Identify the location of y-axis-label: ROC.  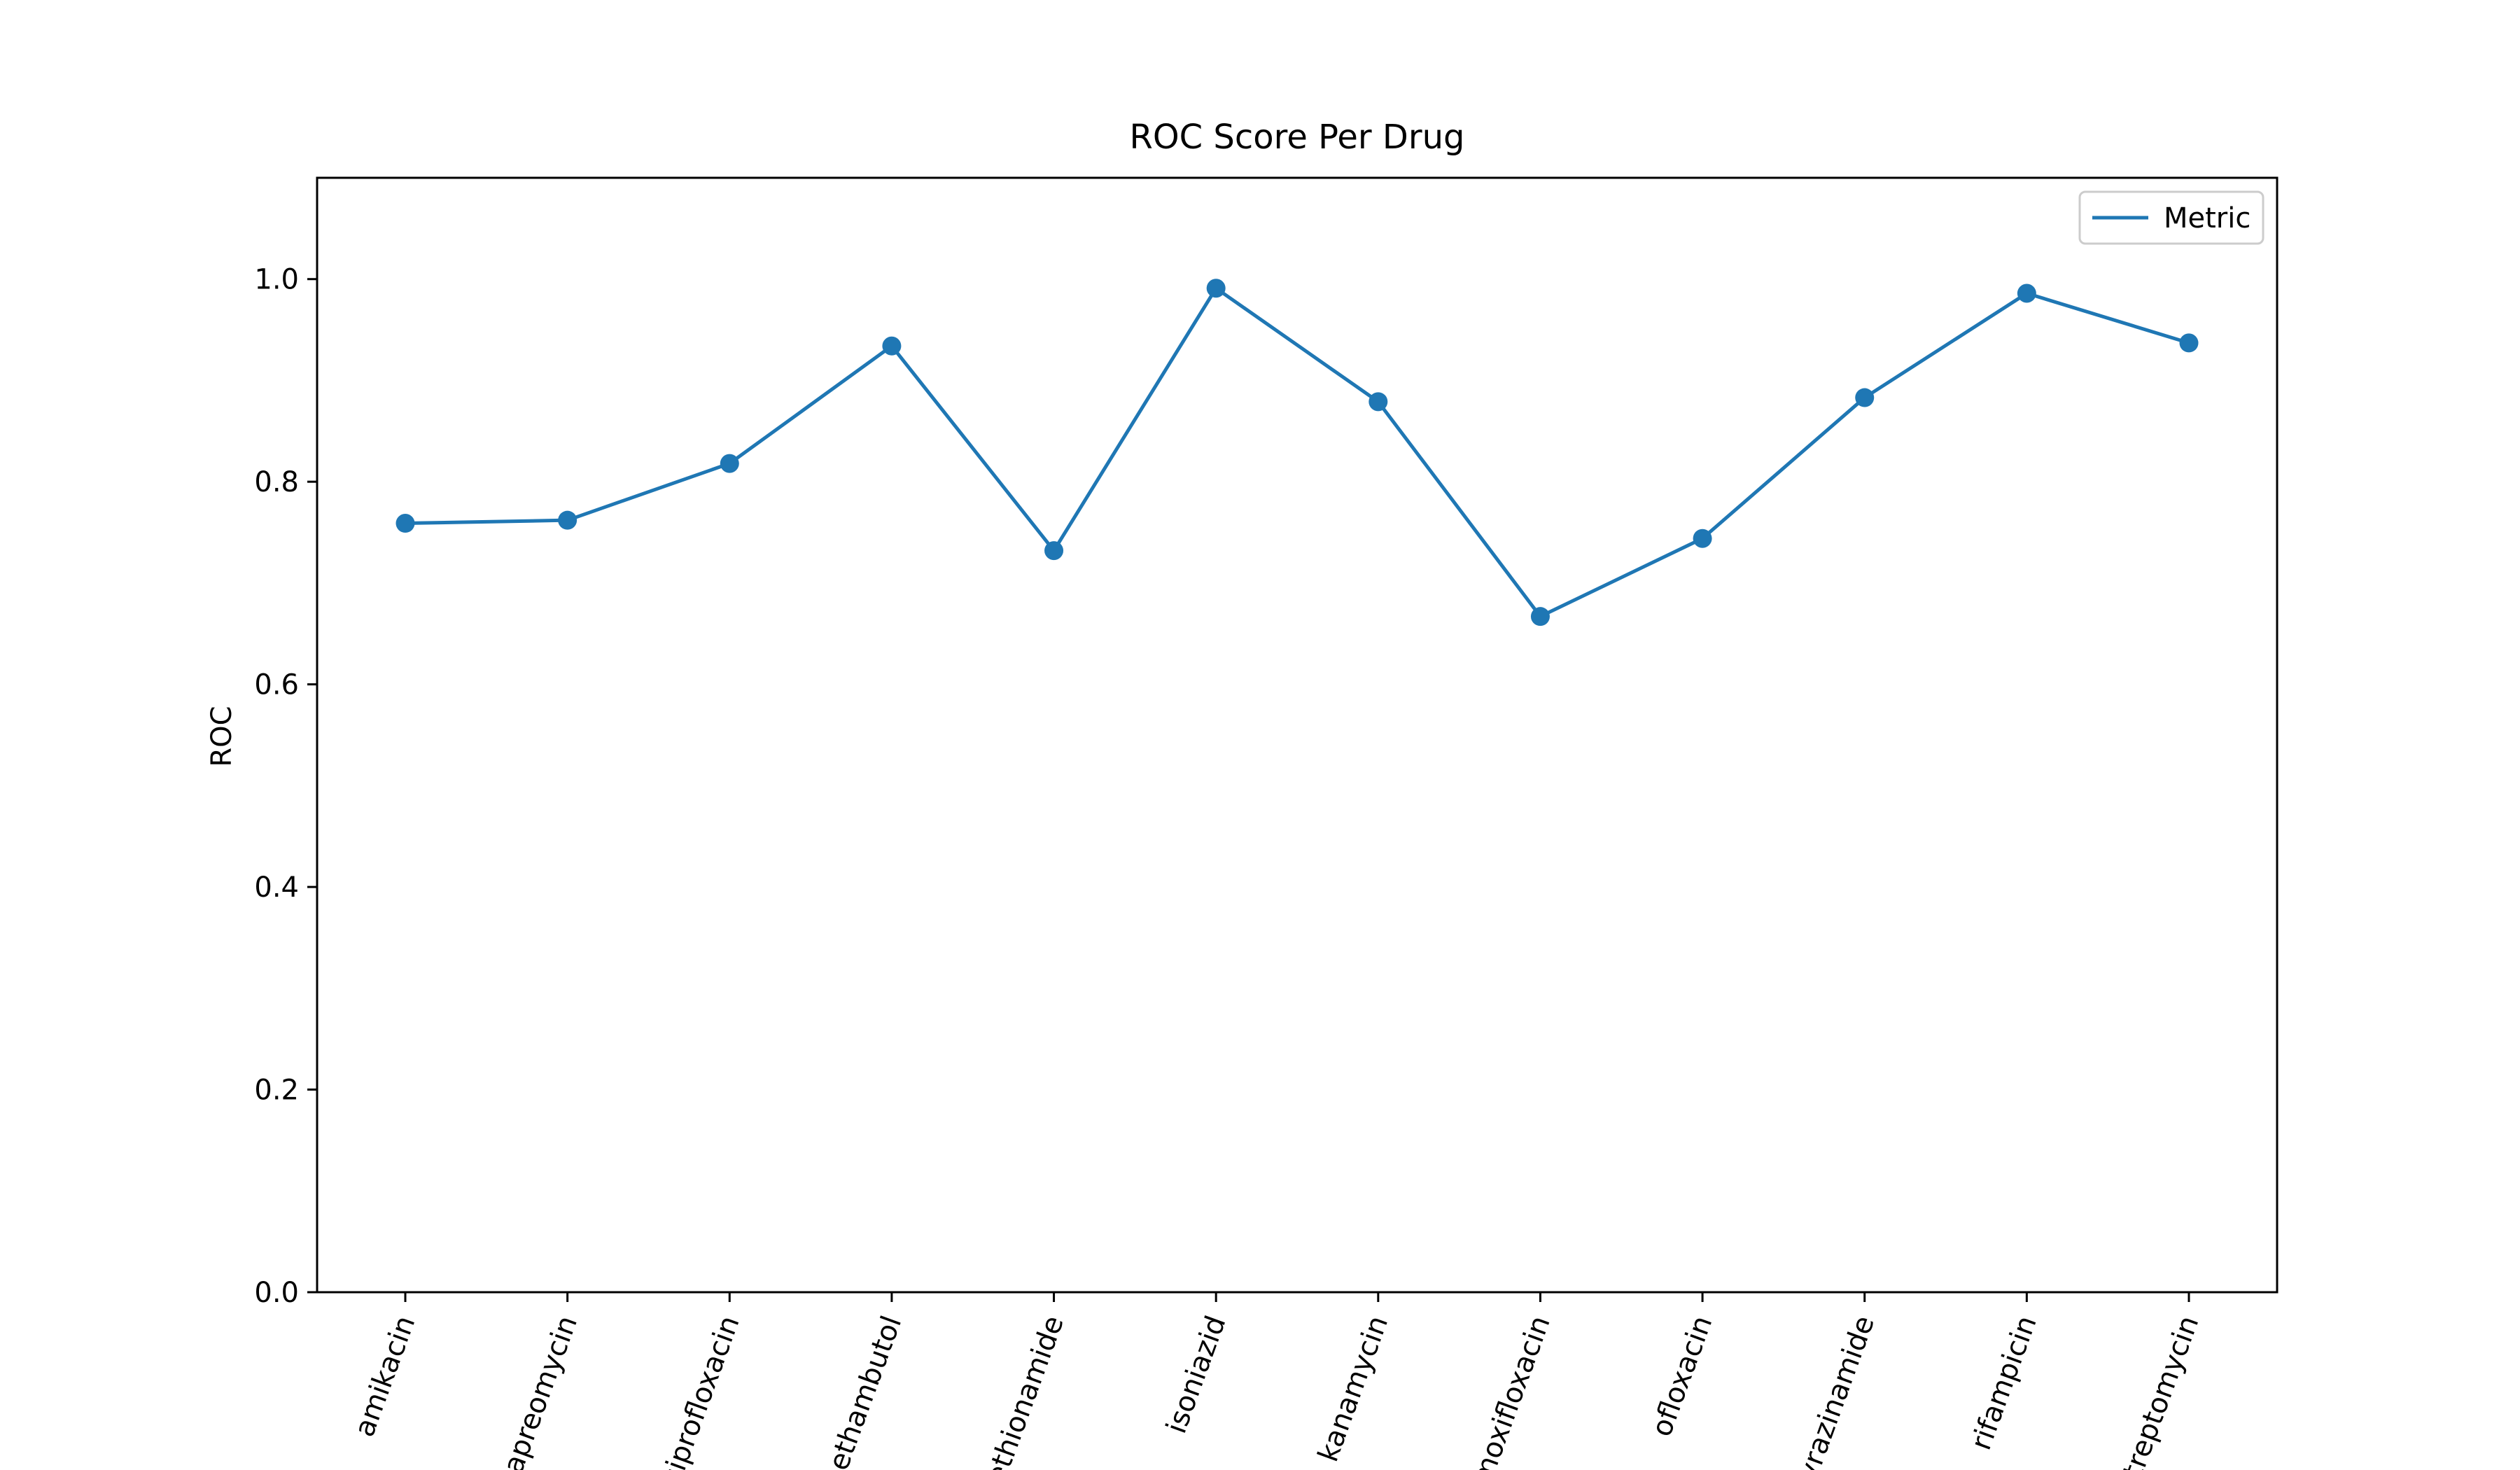
(222, 736).